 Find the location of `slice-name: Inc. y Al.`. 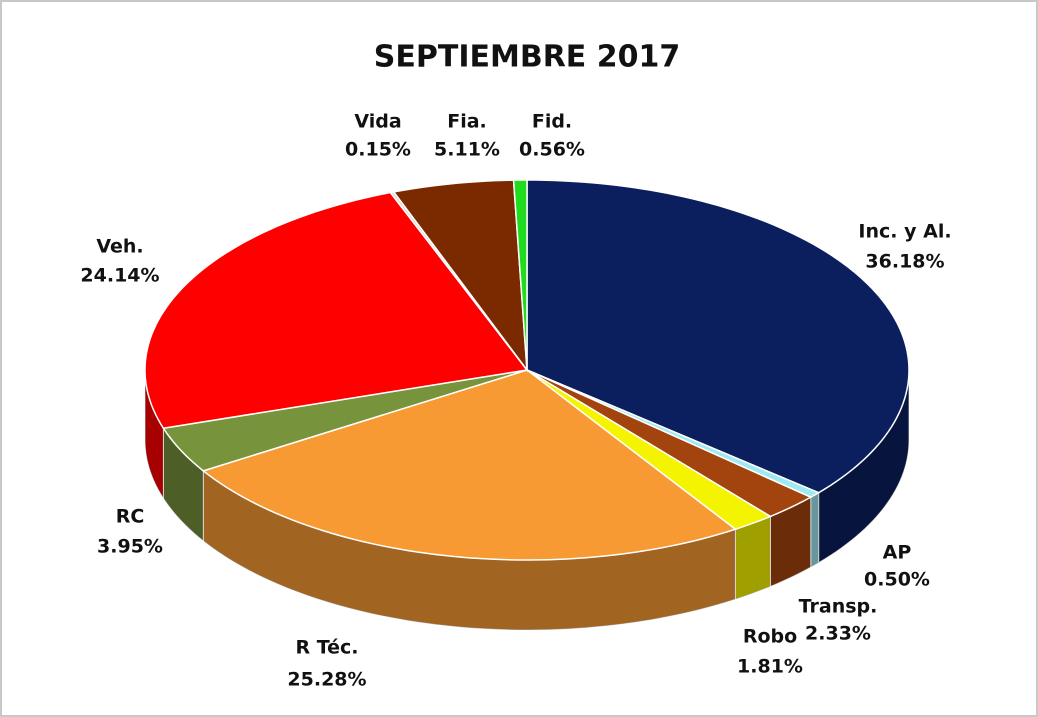

slice-name: Inc. y Al. is located at coordinates (904, 232).